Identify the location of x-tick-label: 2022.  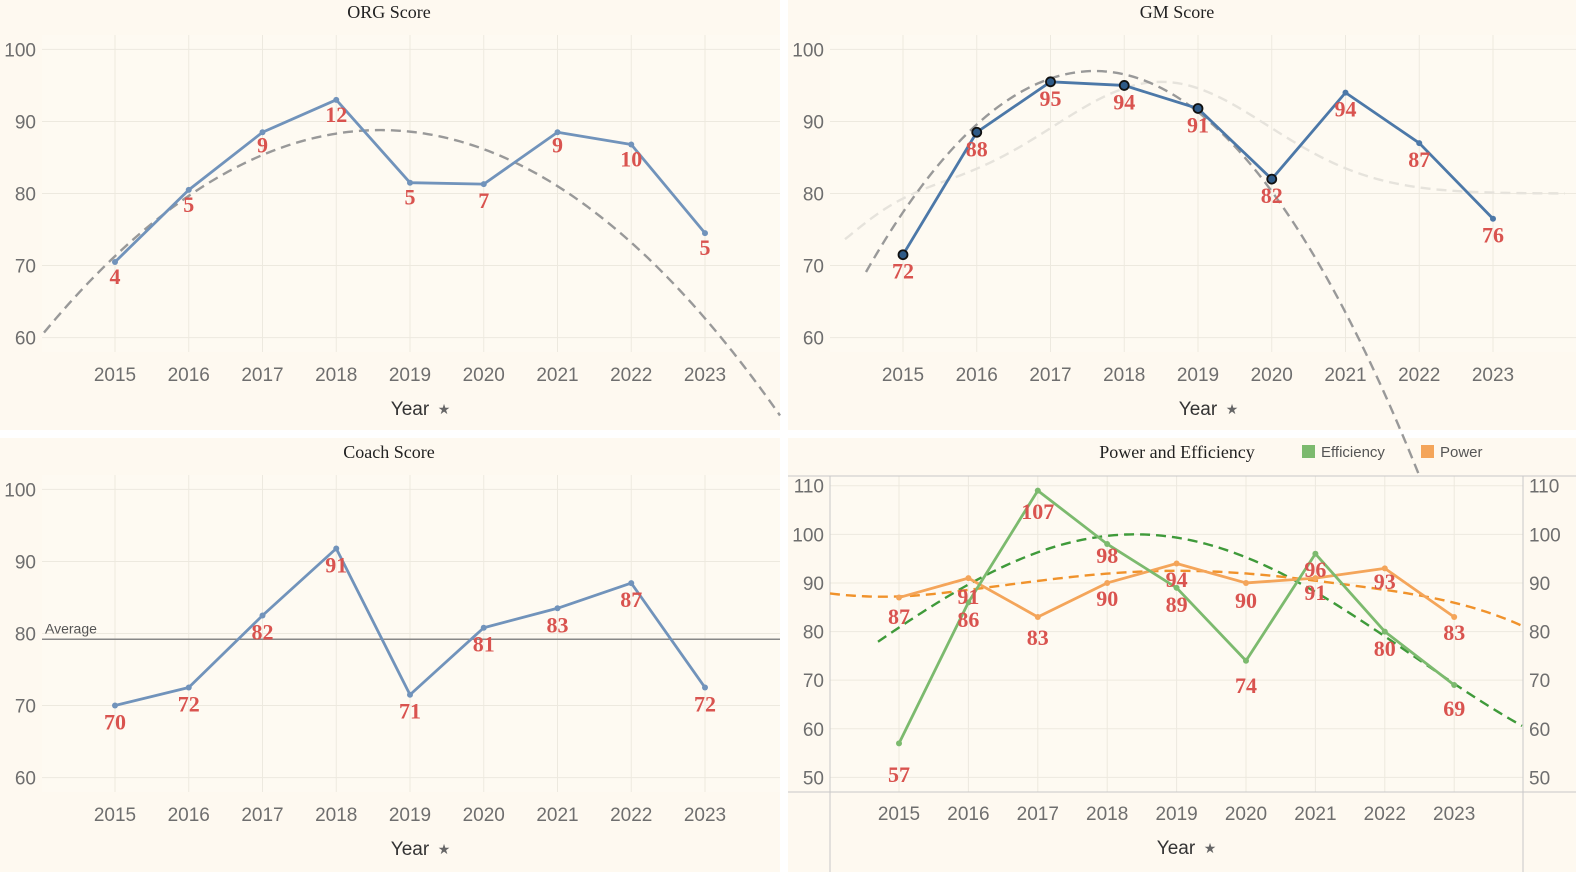
(631, 815).